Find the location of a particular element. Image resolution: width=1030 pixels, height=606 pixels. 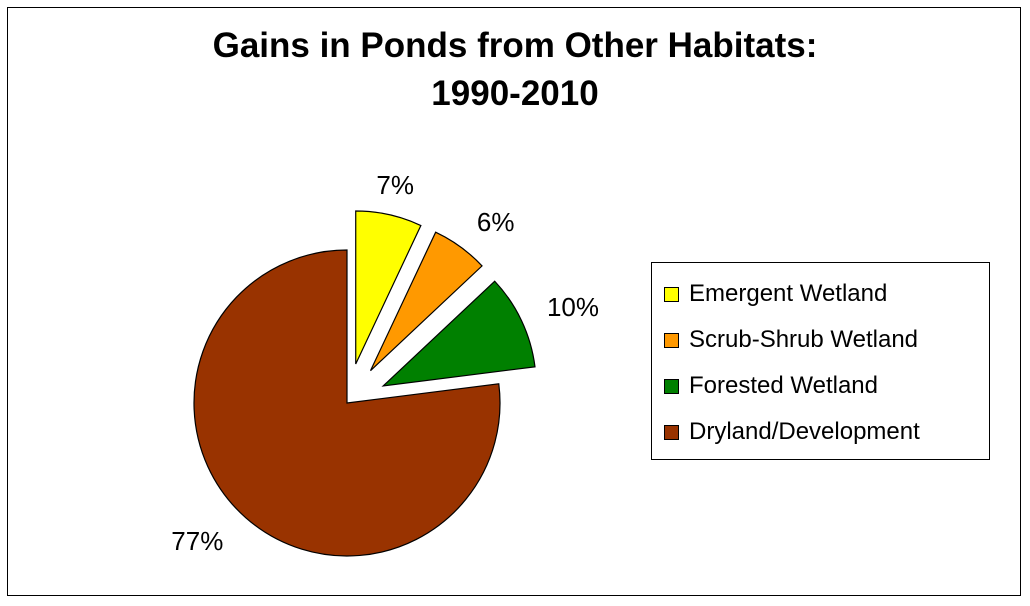

chart-title-line2: 1990-2010 is located at coordinates (515, 93).